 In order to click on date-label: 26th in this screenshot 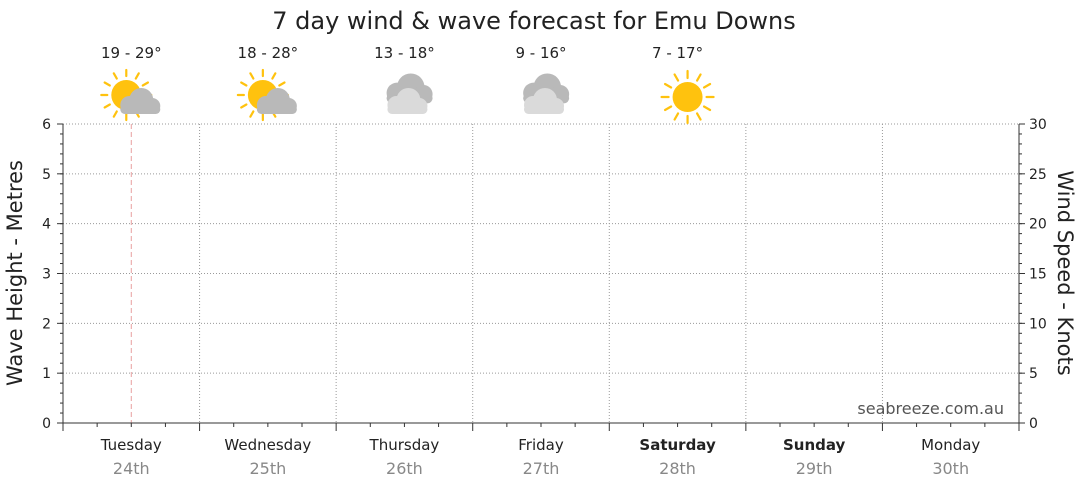, I will do `click(404, 468)`.